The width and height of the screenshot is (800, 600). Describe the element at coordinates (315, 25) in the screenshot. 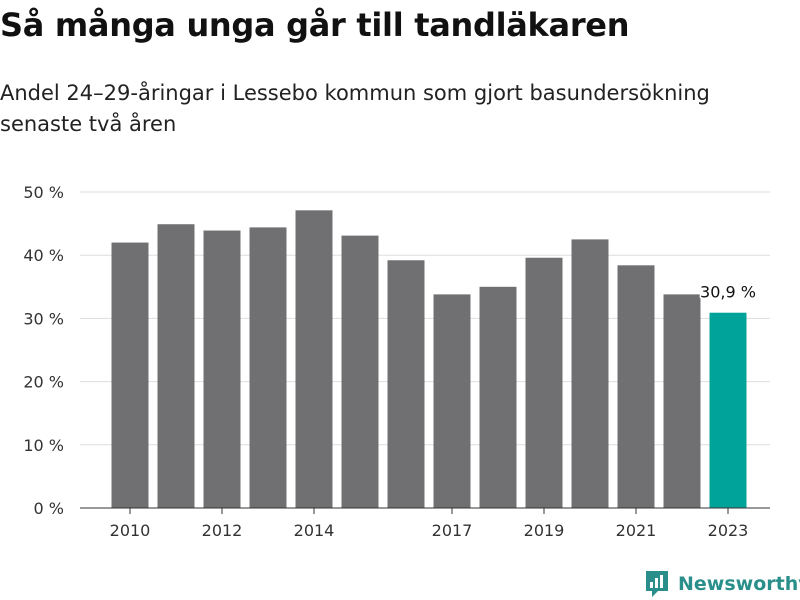

I see `chart-title: Så många unga går till tandläkaren` at that location.